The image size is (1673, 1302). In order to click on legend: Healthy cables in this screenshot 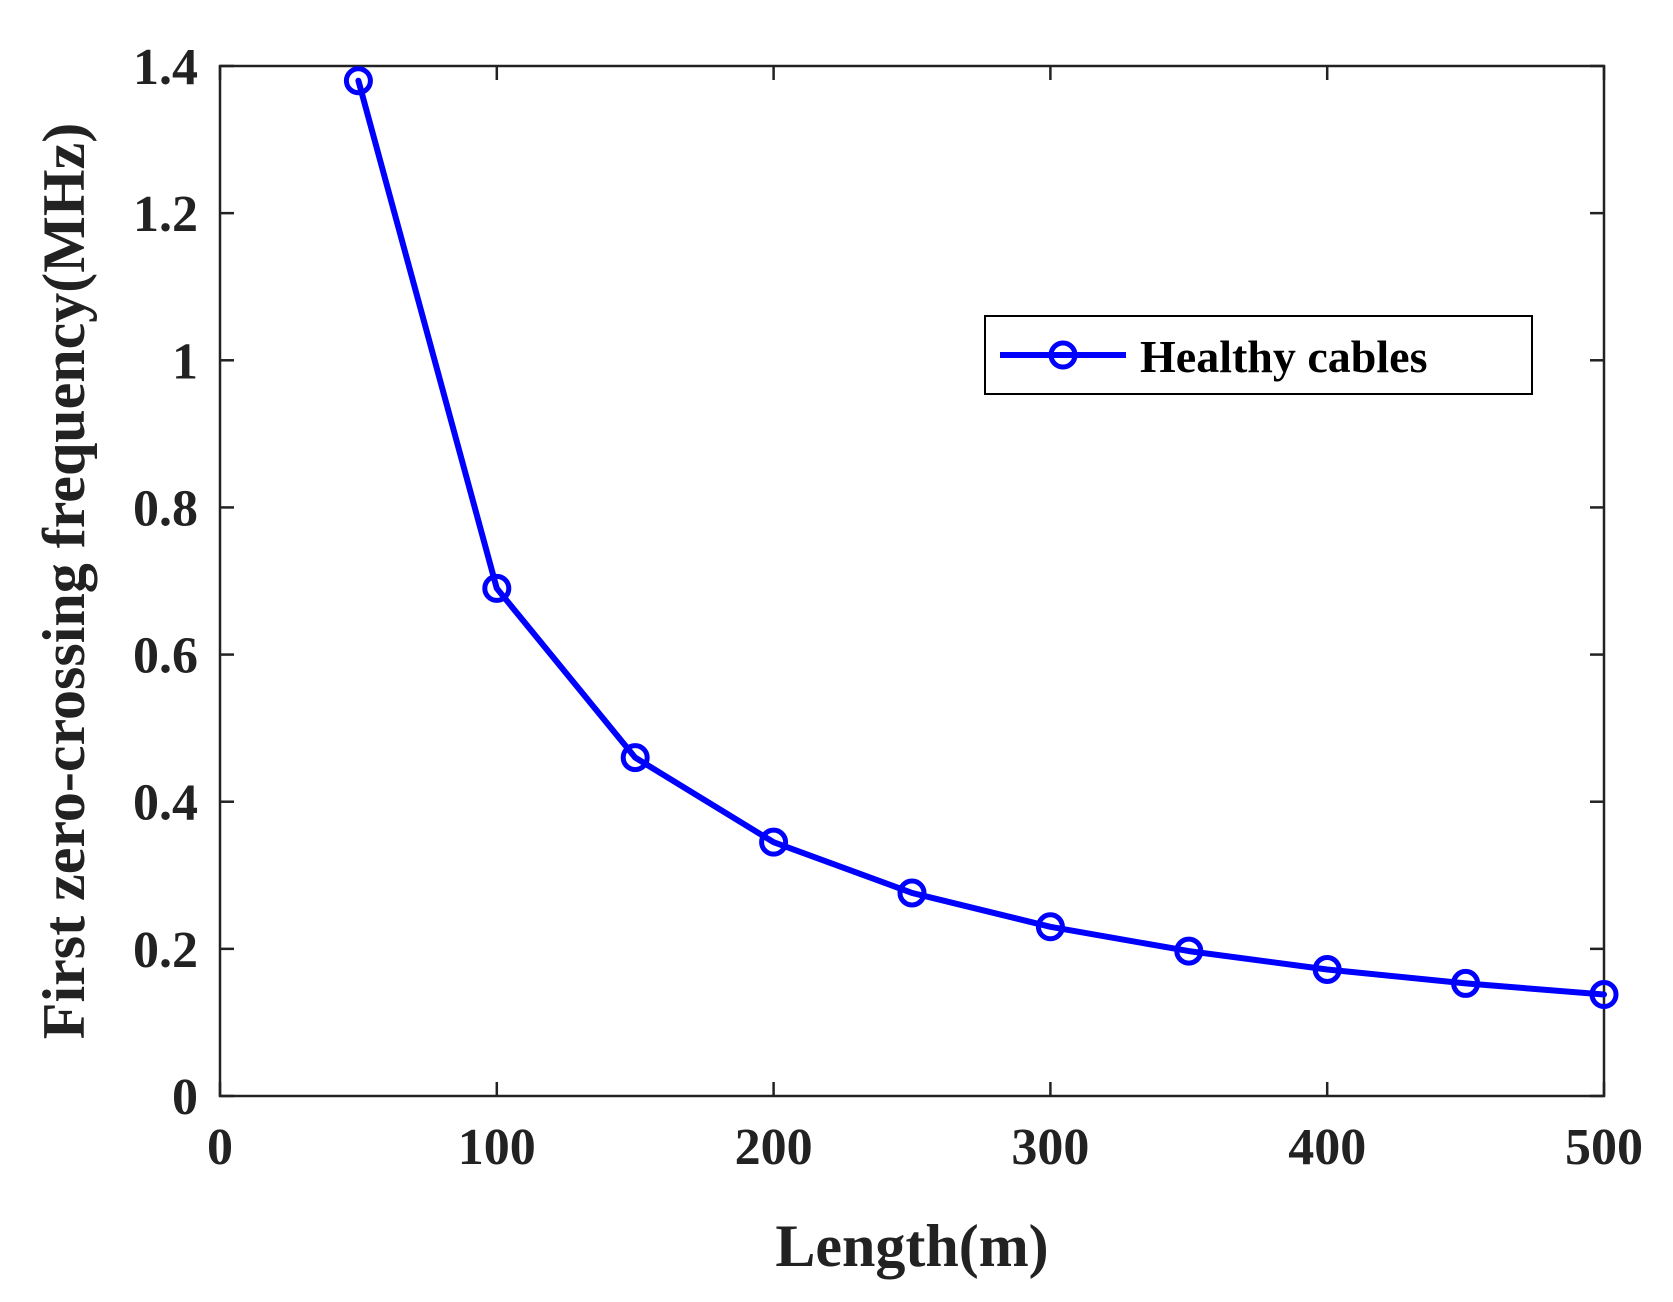, I will do `click(1258, 355)`.